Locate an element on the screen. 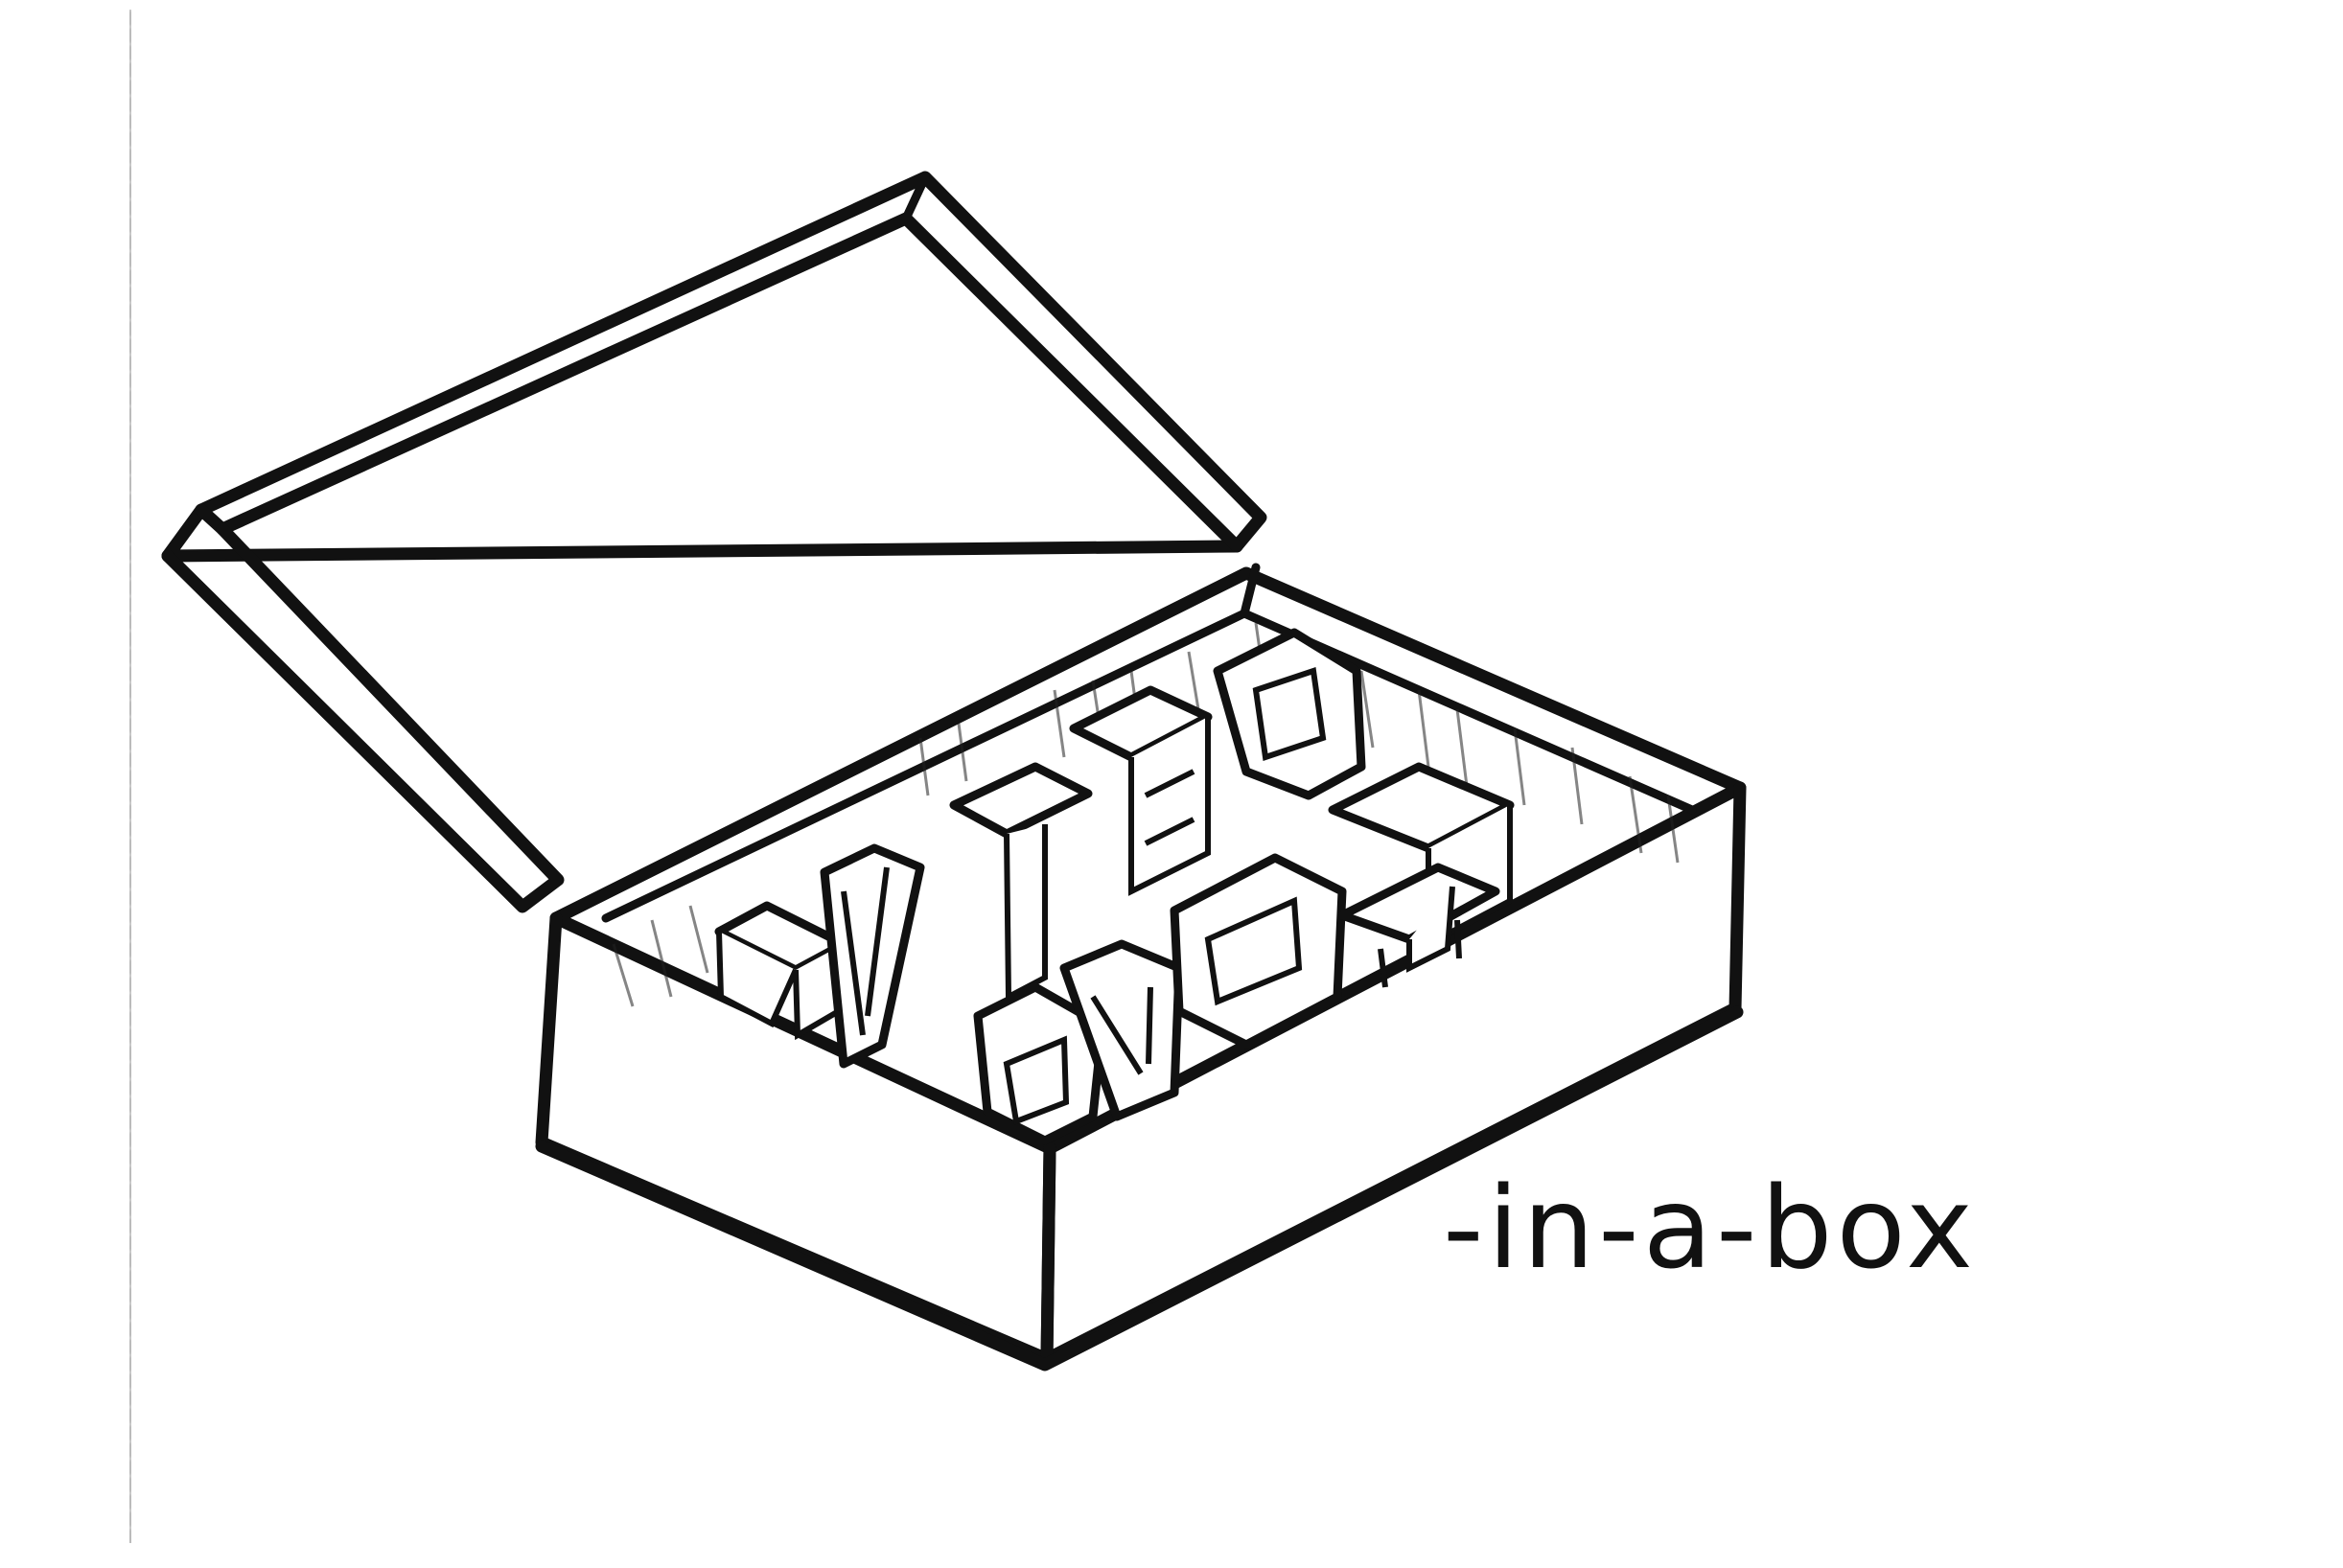 This screenshot has height=1568, width=2343. letter-blocks is located at coordinates (1114, 886).